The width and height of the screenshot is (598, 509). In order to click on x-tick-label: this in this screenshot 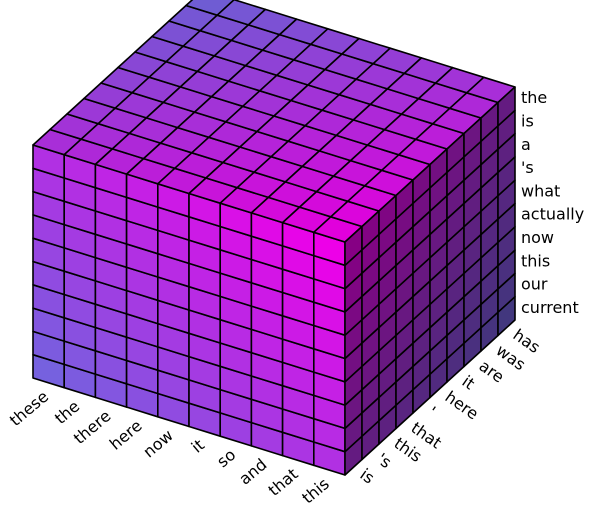, I will do `click(315, 490)`.